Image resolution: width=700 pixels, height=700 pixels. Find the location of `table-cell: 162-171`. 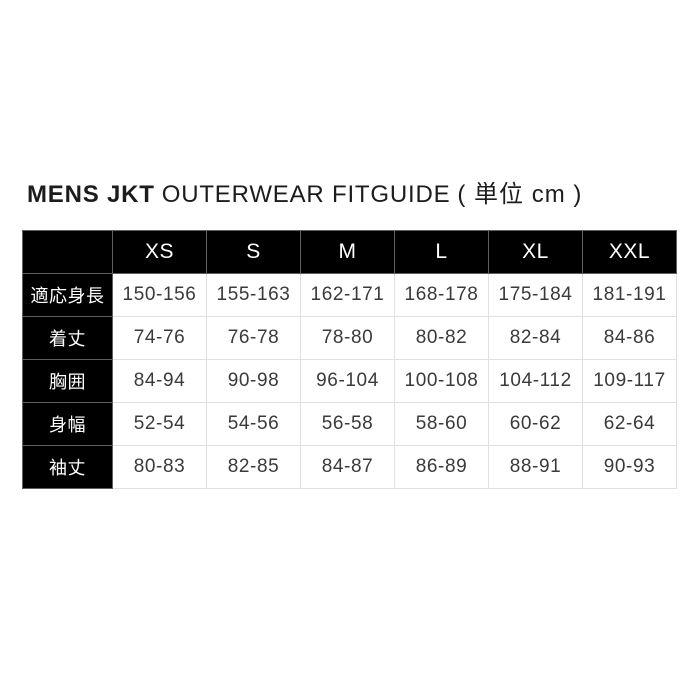

table-cell: 162-171 is located at coordinates (347, 295).